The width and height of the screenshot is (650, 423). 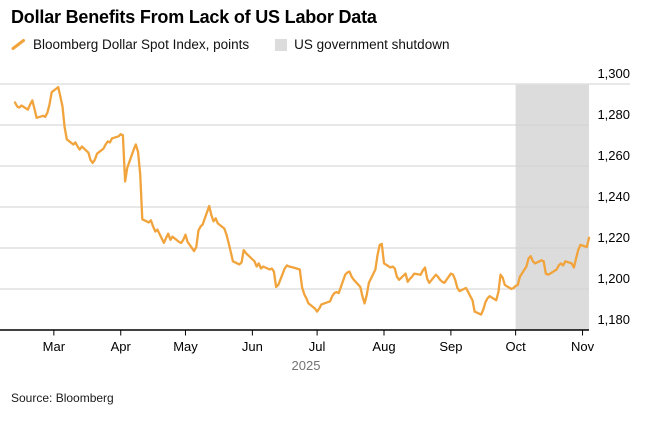 I want to click on x-tick-label: Sep, so click(x=450, y=346).